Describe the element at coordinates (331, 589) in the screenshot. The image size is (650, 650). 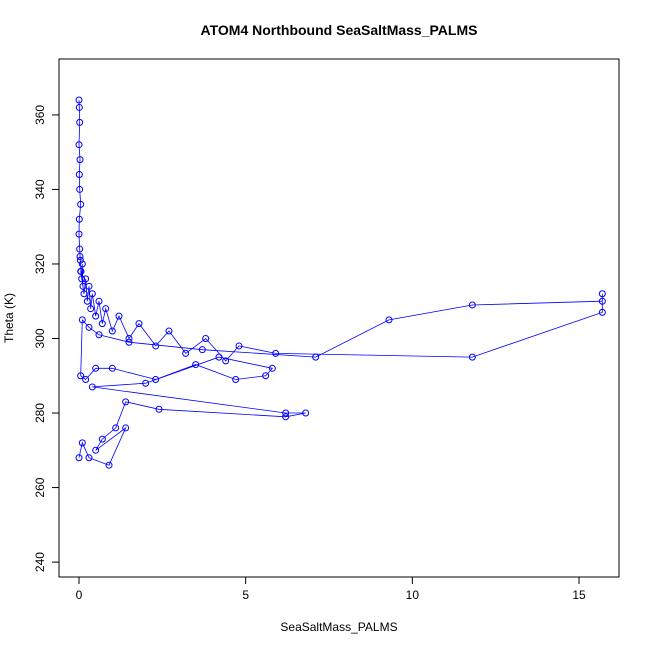
I see `x-axis: 0 5 10 15` at that location.